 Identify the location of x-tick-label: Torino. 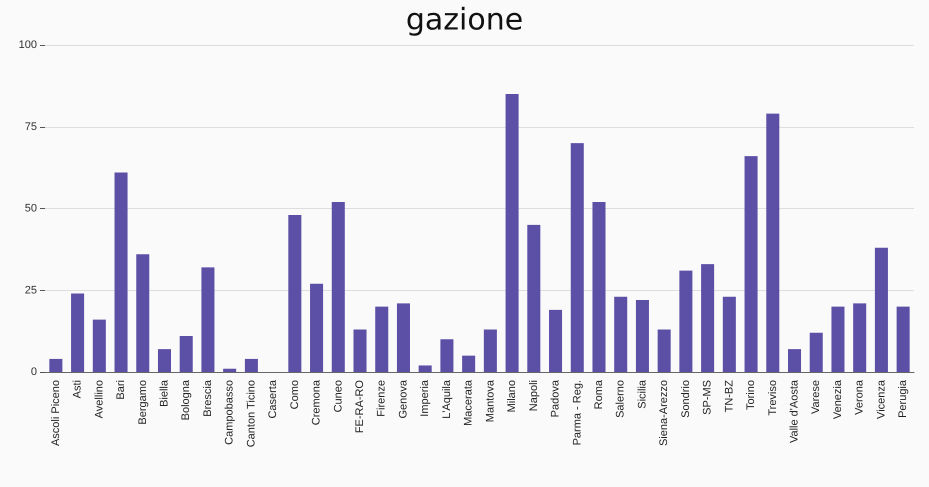
(751, 395).